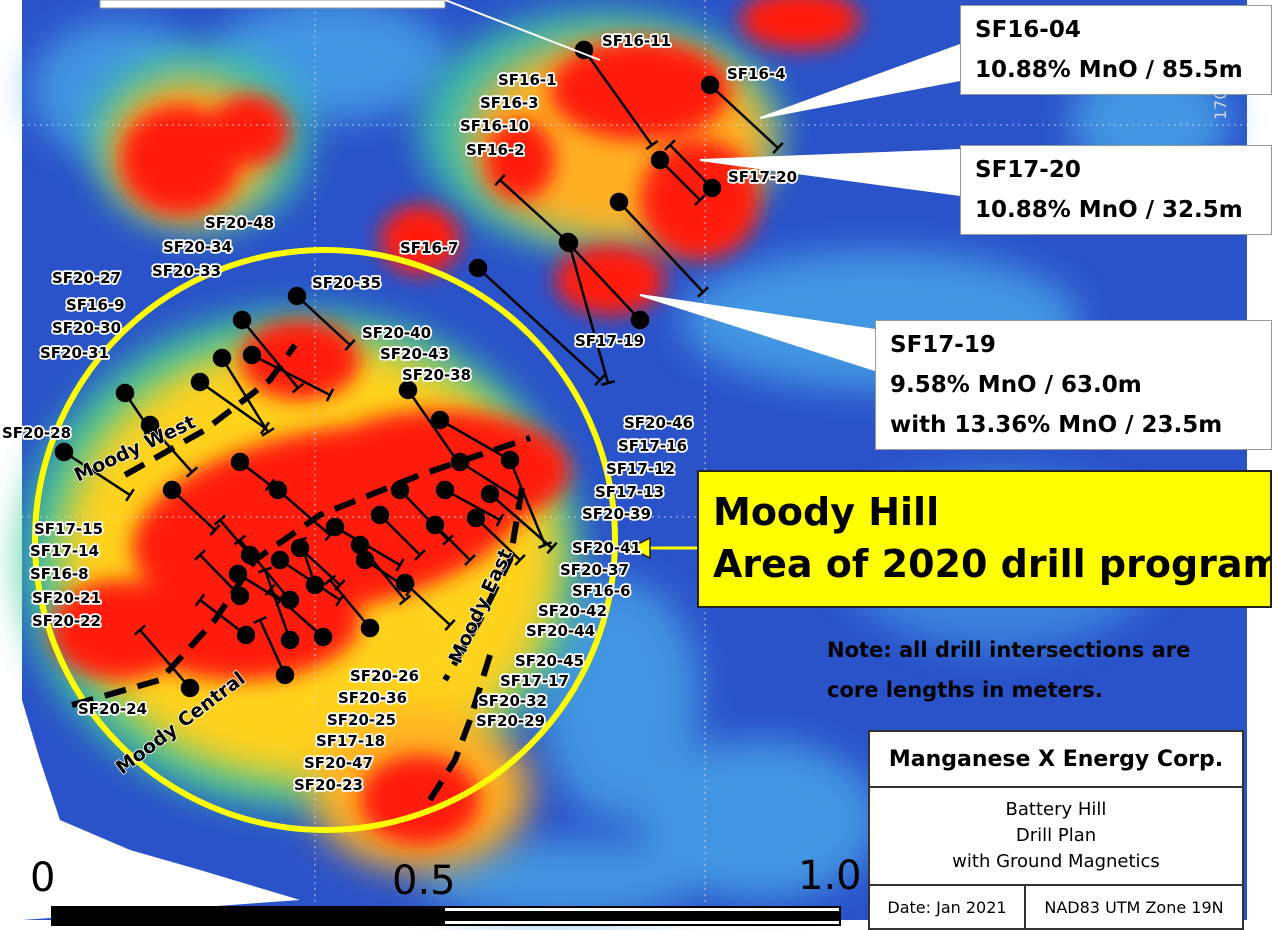 The image size is (1272, 930). Describe the element at coordinates (494, 126) in the screenshot. I see `drill-hole-label: SF16-10` at that location.